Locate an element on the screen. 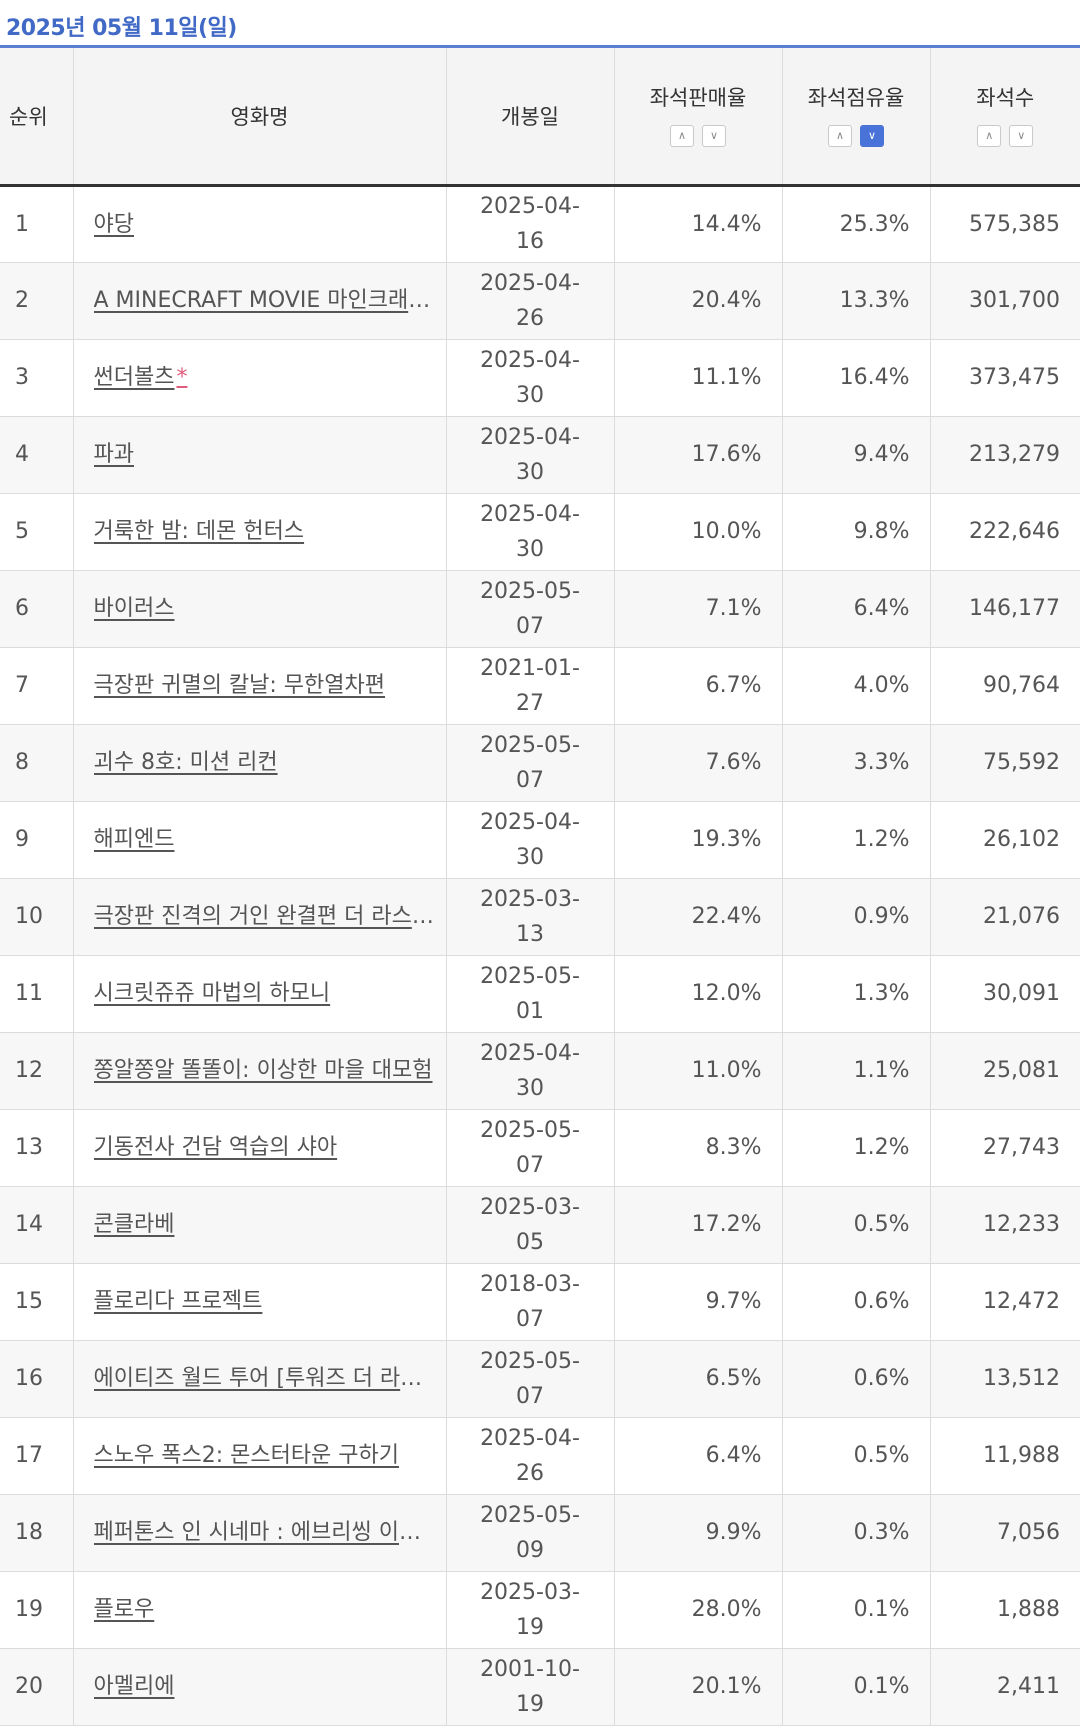  rank-cell: 20 is located at coordinates (36, 1687).